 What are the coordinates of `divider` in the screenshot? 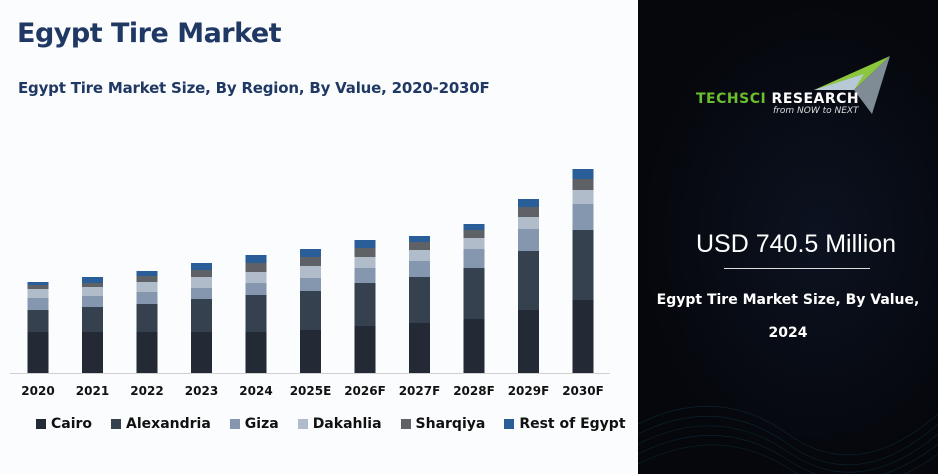 It's located at (797, 268).